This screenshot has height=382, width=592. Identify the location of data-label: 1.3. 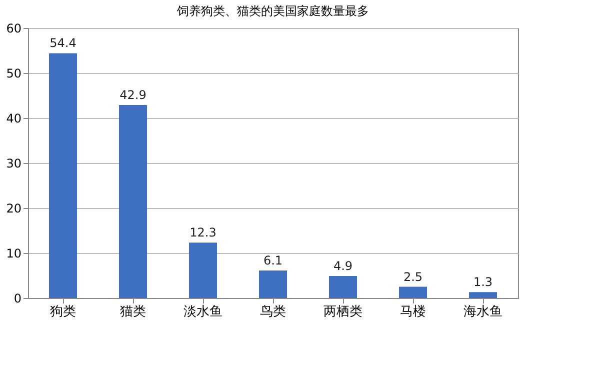
(483, 282).